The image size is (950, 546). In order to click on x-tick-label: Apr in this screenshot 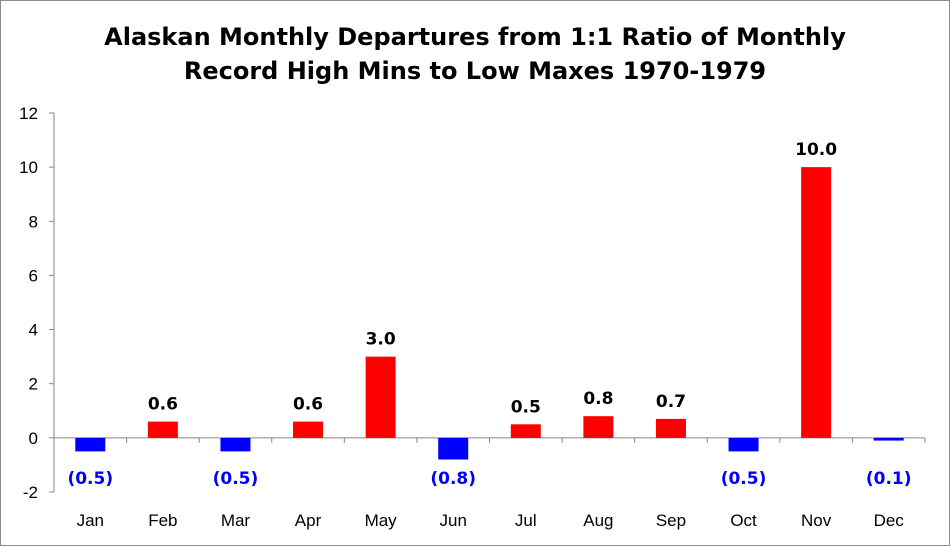, I will do `click(308, 520)`.